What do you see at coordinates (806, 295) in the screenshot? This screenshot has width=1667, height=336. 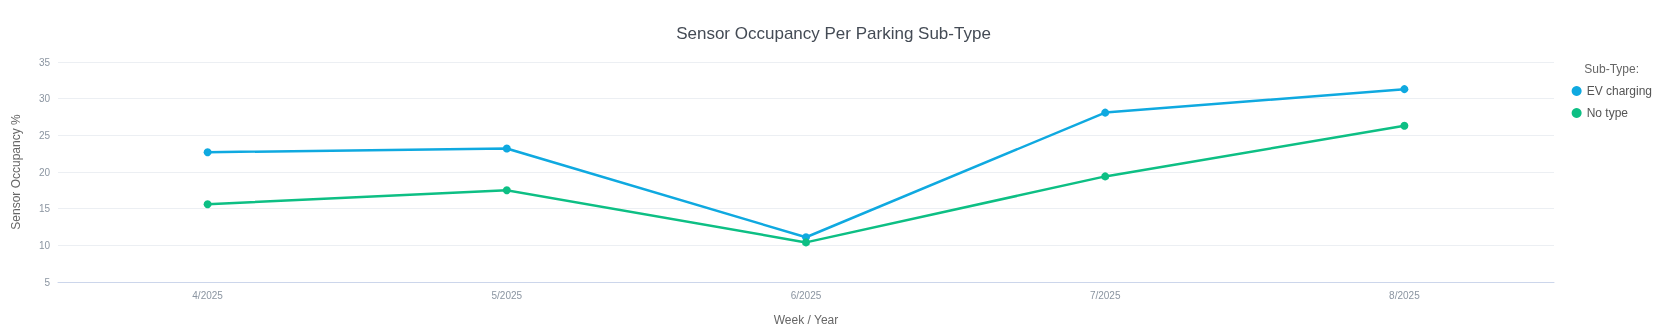 I see `x-tick-label: 6/2025` at bounding box center [806, 295].